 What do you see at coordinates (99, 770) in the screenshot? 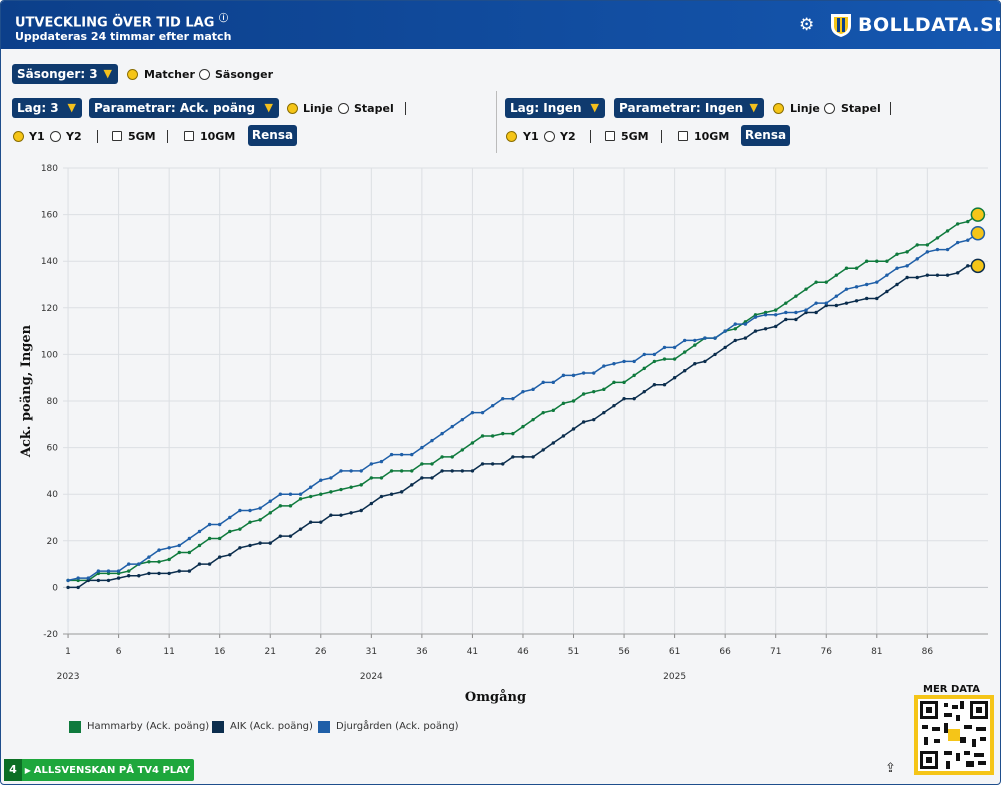
I see `tv4-banner: 4 ▶ ALLSVENSKAN PÅ TV4 PLAY` at bounding box center [99, 770].